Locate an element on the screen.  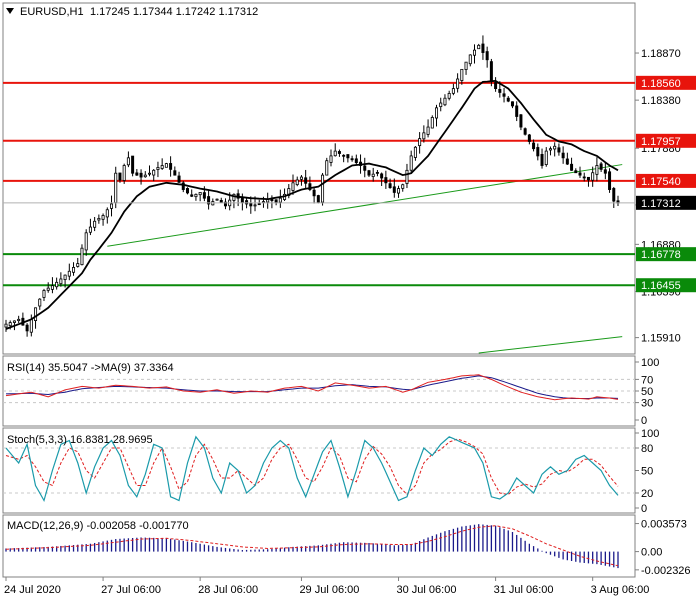
resistance-level-label: 1.17540 is located at coordinates (661, 182).